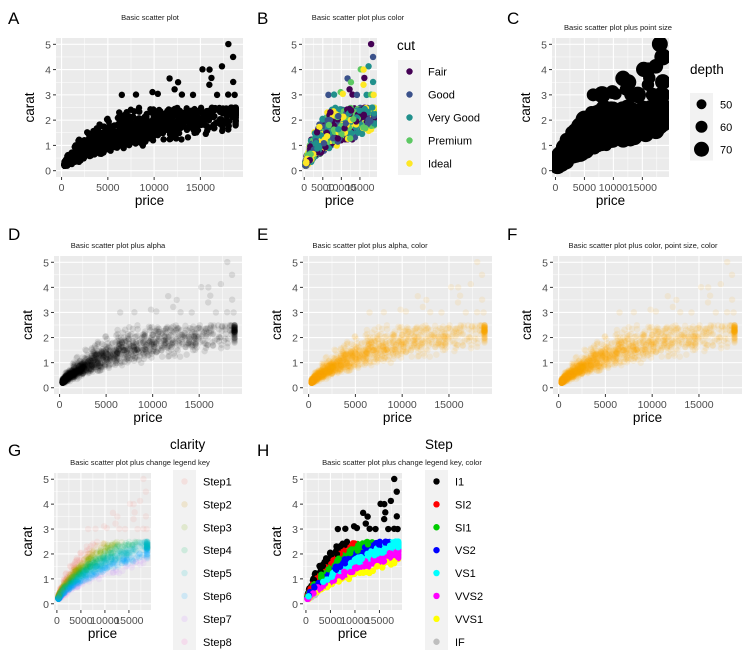 This screenshot has height=650, width=750. I want to click on legend-key, so click(409, 163).